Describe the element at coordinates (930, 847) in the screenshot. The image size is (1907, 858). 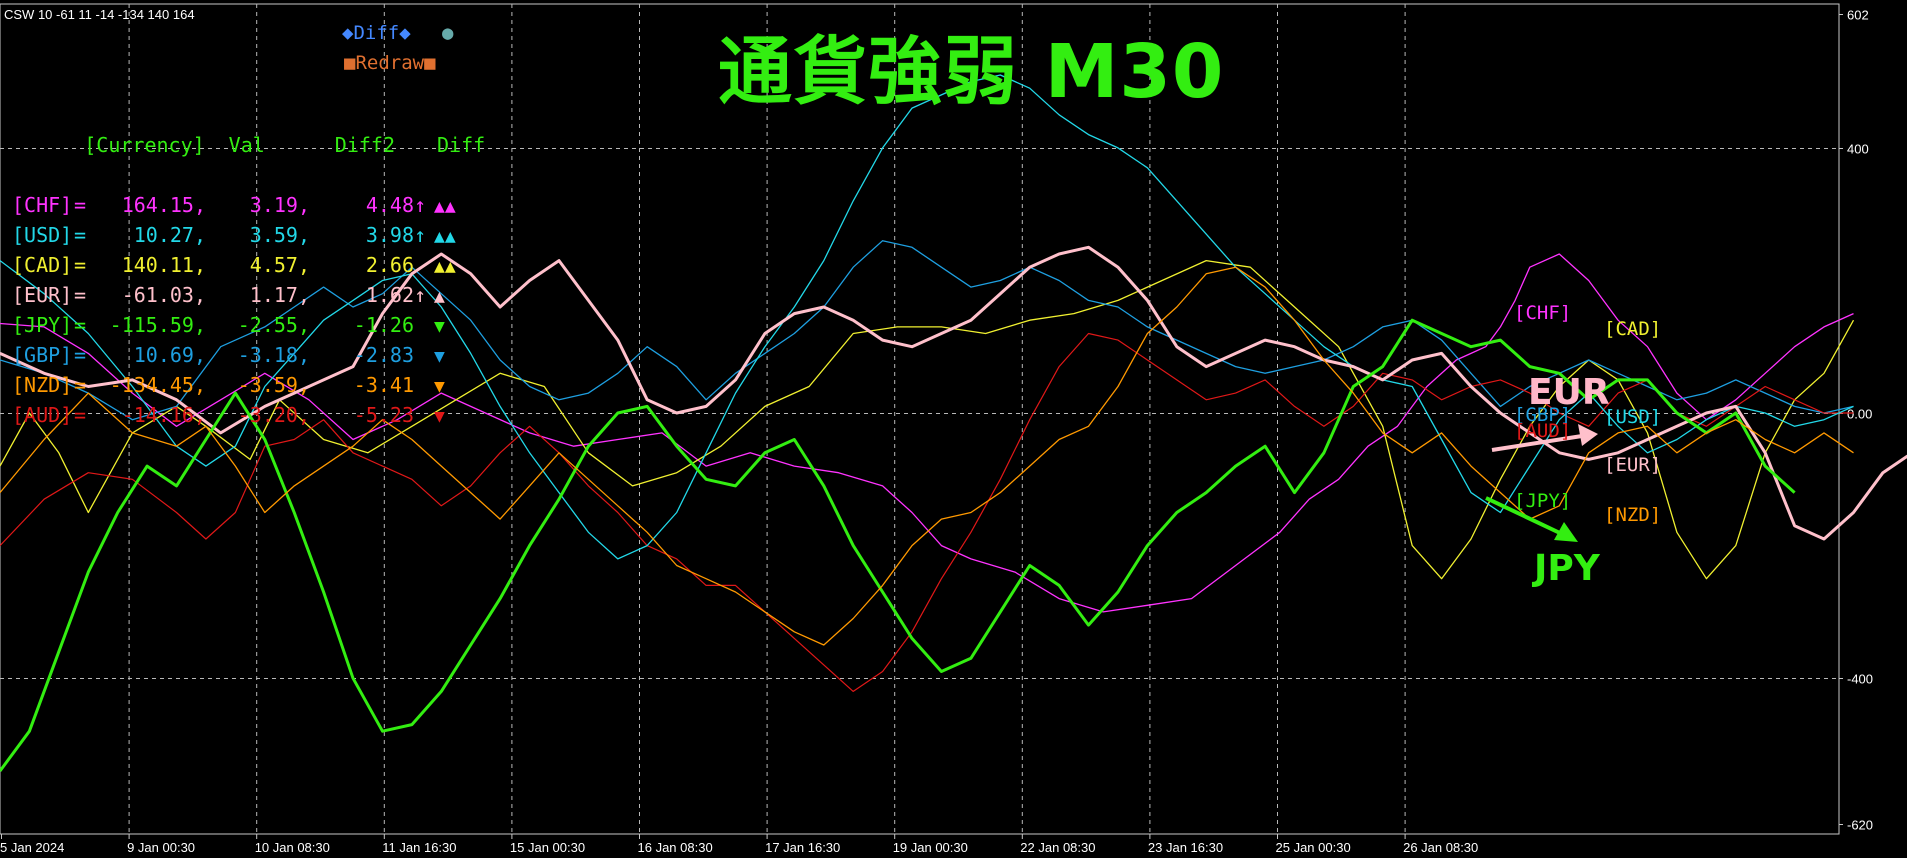
I see `x-tick-label: 19 Jan 00:30` at that location.